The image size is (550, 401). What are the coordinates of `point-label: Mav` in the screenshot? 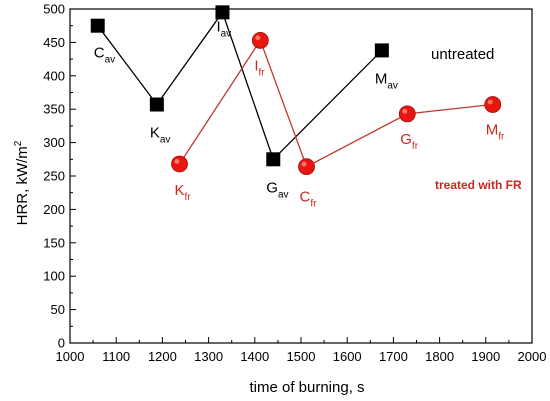 It's located at (386, 80).